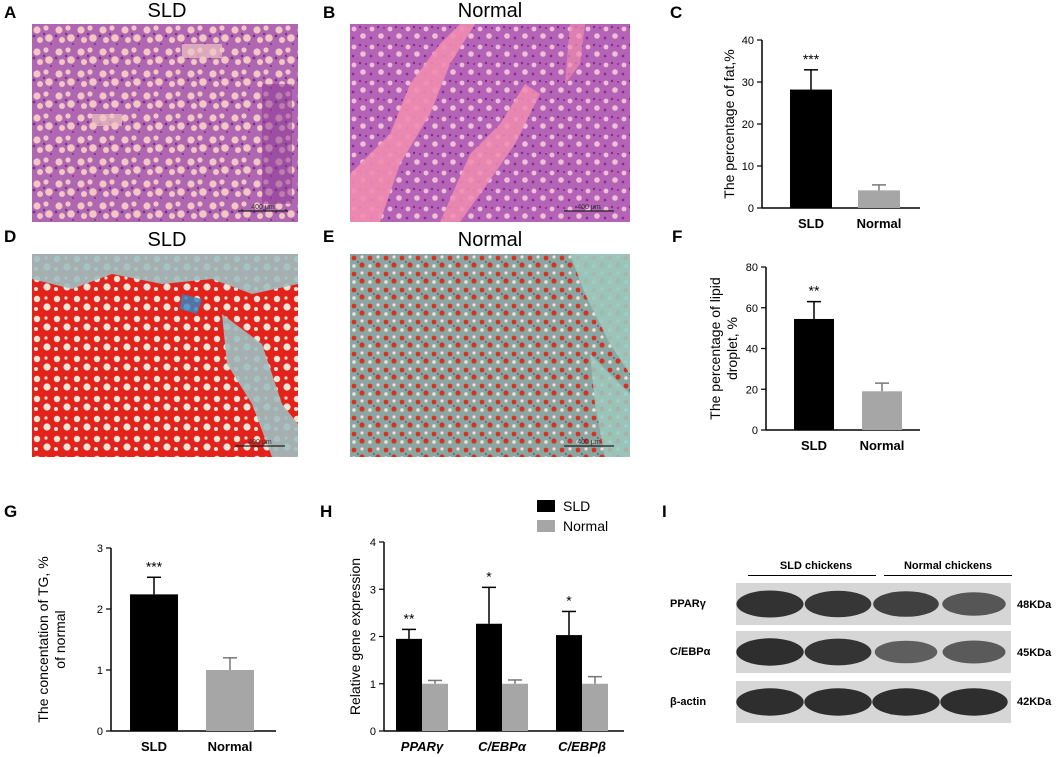  Describe the element at coordinates (582, 746) in the screenshot. I see `x-tick-label-h: C/EBPβ` at that location.